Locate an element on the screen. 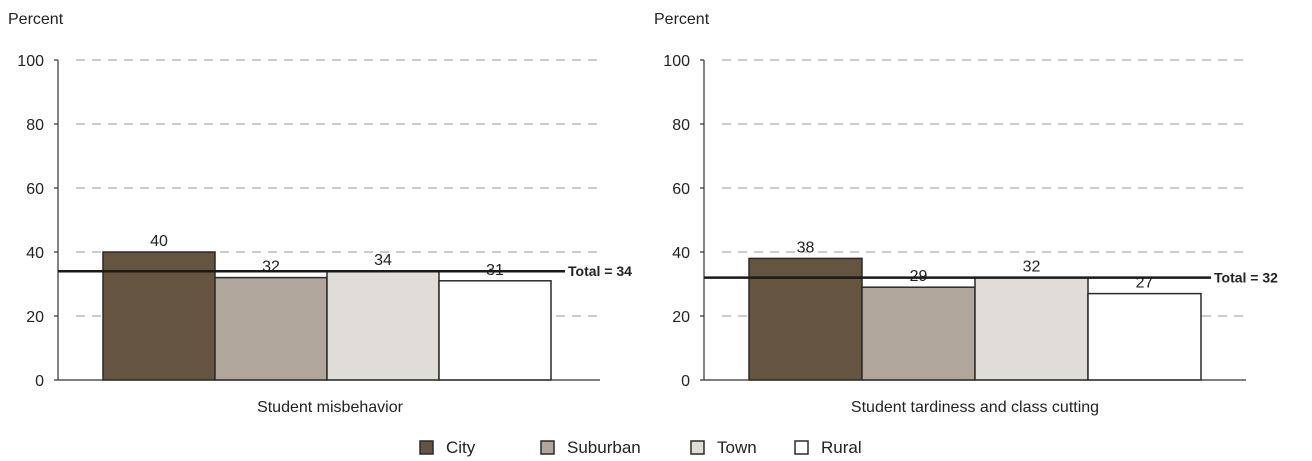 The image size is (1312, 461). chart-legend: City Suburban Town Rural is located at coordinates (640, 447).